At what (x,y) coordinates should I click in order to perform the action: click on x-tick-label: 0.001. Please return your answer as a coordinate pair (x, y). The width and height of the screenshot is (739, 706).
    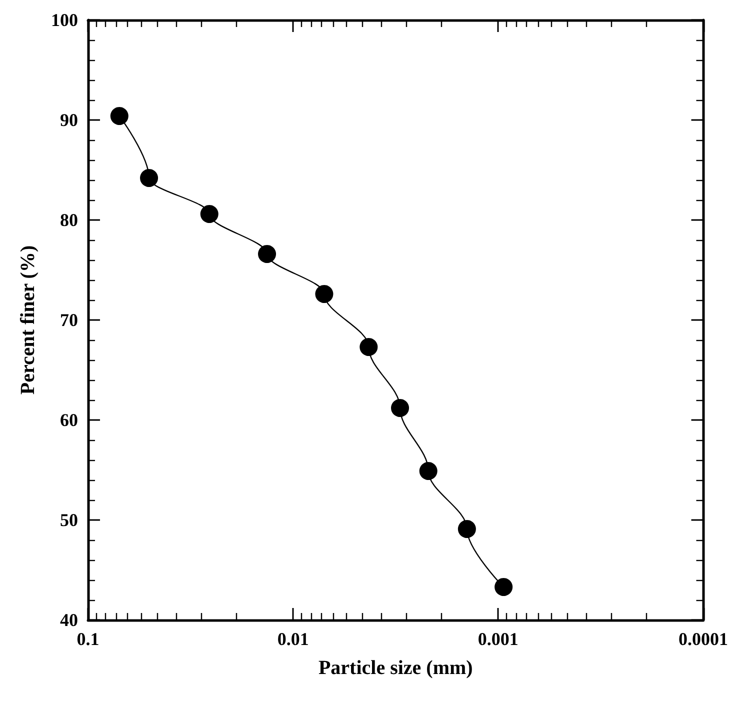
    Looking at the image, I should click on (498, 639).